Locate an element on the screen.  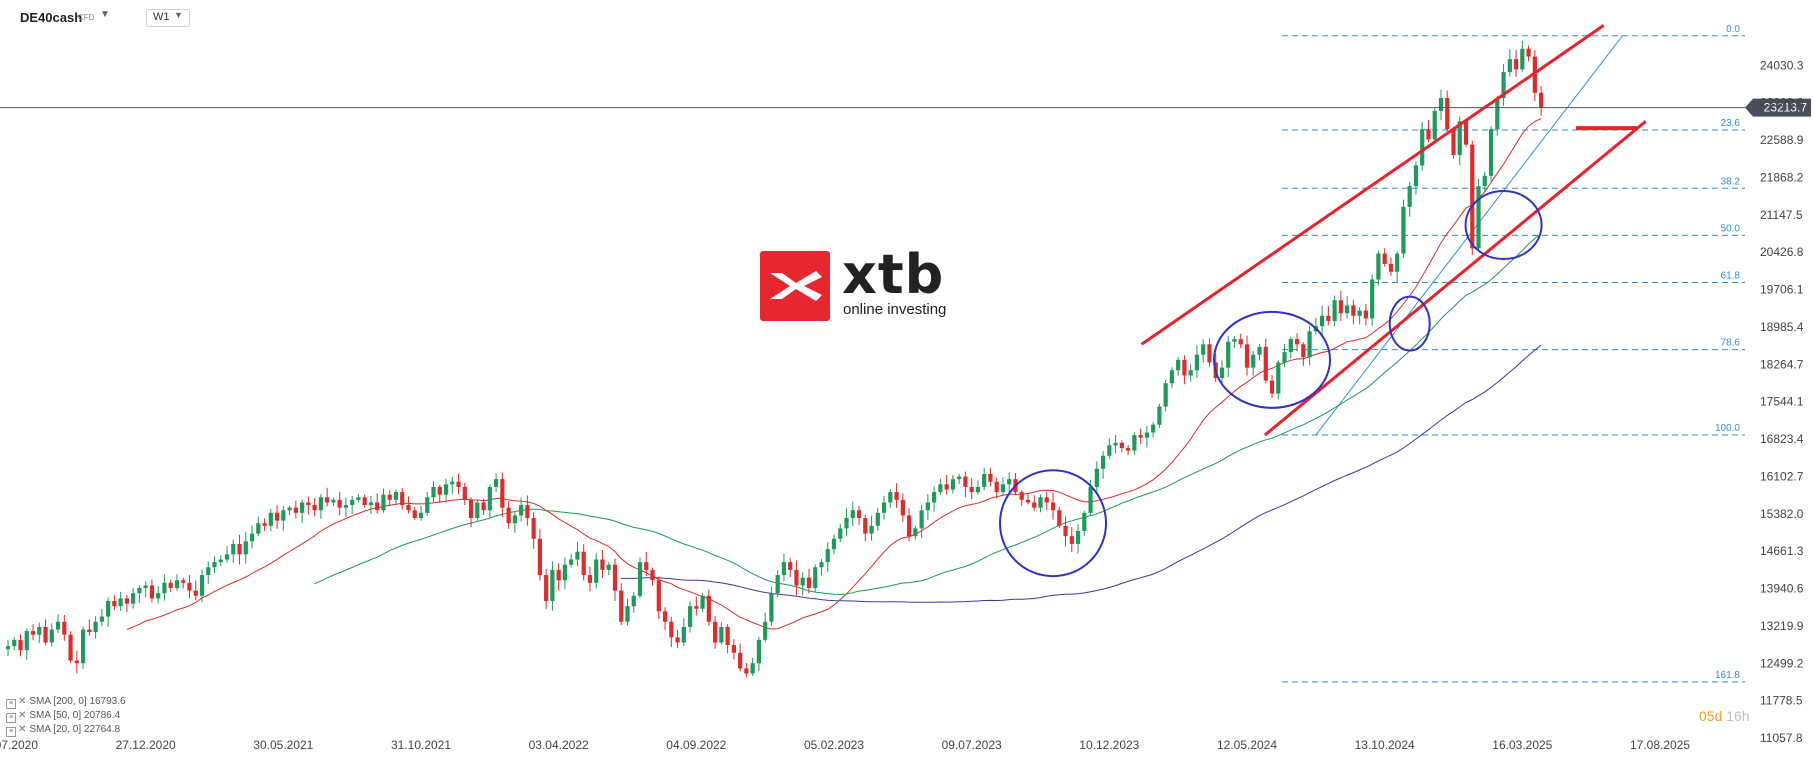
y-axis-tick: 13940.6 is located at coordinates (1782, 589).